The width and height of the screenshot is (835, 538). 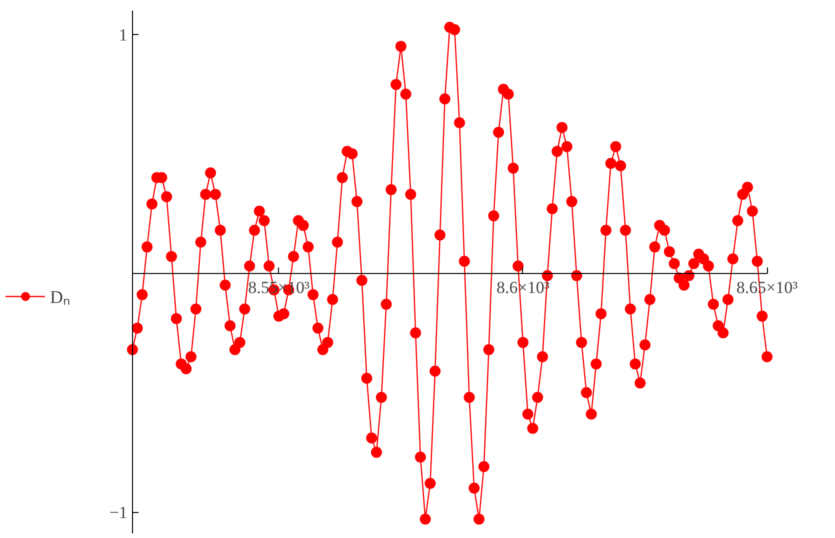 What do you see at coordinates (123, 34) in the screenshot?
I see `y-tick-label: 1` at bounding box center [123, 34].